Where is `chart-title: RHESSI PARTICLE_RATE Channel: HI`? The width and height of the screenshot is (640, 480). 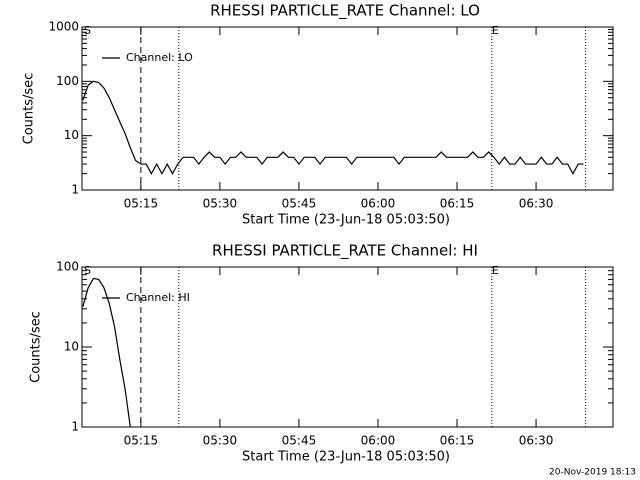
chart-title: RHESSI PARTICLE_RATE Channel: HI is located at coordinates (345, 251).